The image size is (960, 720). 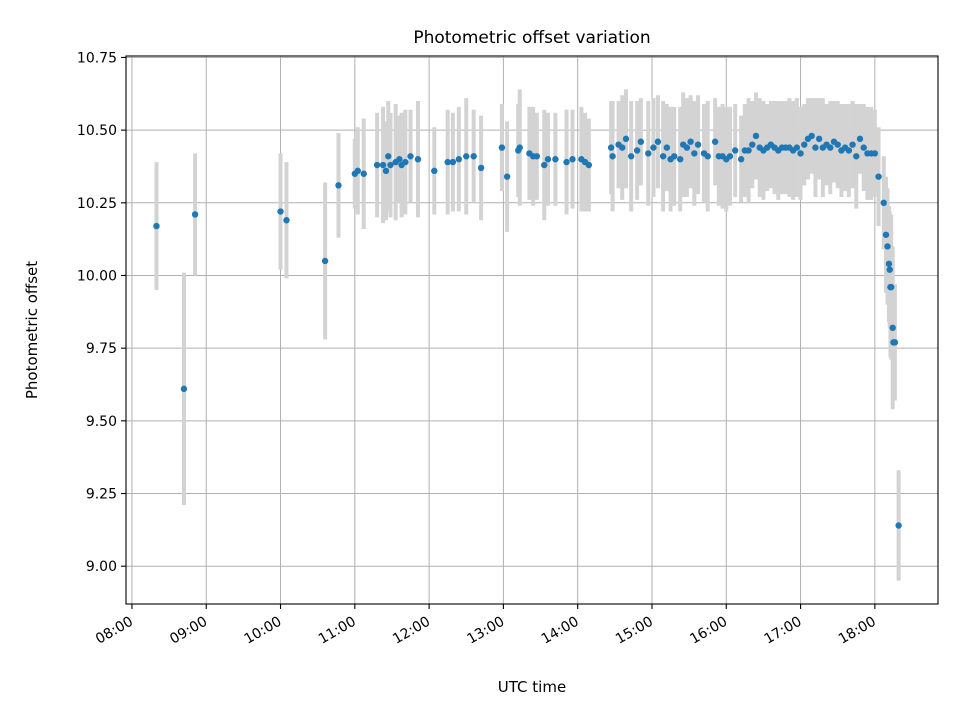 What do you see at coordinates (114, 631) in the screenshot?
I see `x-tick-label: 08:00` at bounding box center [114, 631].